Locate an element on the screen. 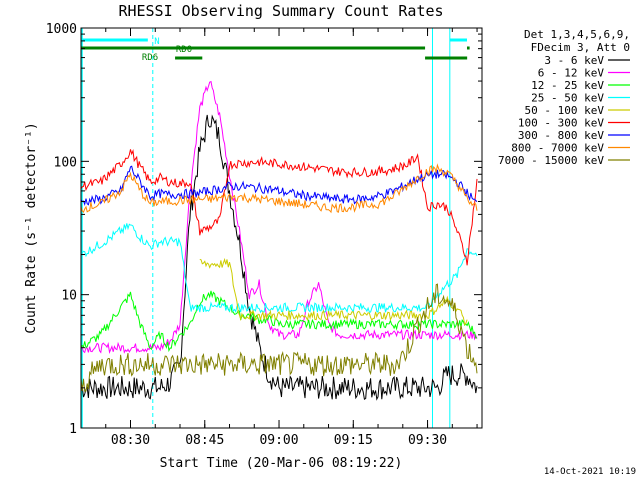 The height and width of the screenshot is (484, 640). legend-entry-label: 3 - 6 keV is located at coordinates (574, 60).